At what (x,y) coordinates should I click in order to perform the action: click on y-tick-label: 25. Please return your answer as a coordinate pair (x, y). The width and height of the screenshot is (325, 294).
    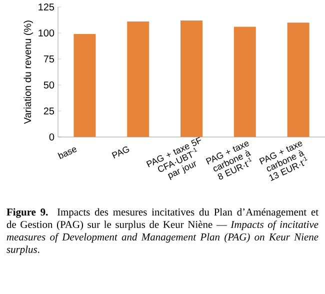
    Looking at the image, I should click on (49, 111).